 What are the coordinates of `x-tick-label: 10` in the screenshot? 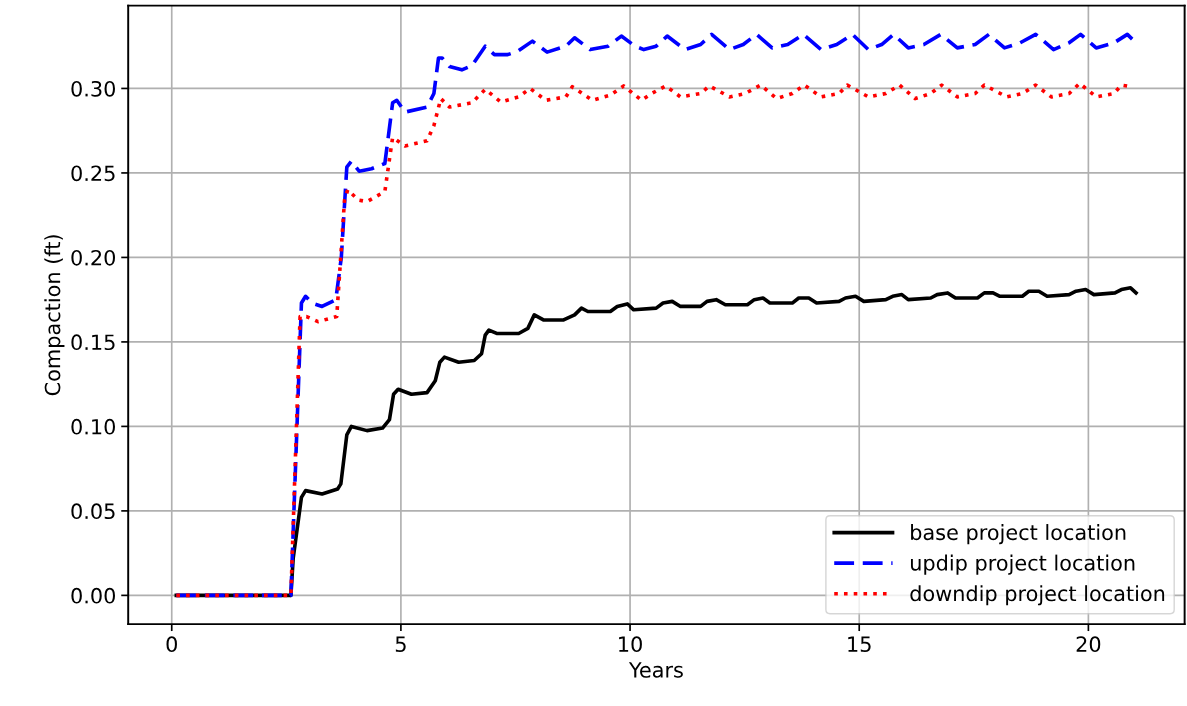 It's located at (630, 644).